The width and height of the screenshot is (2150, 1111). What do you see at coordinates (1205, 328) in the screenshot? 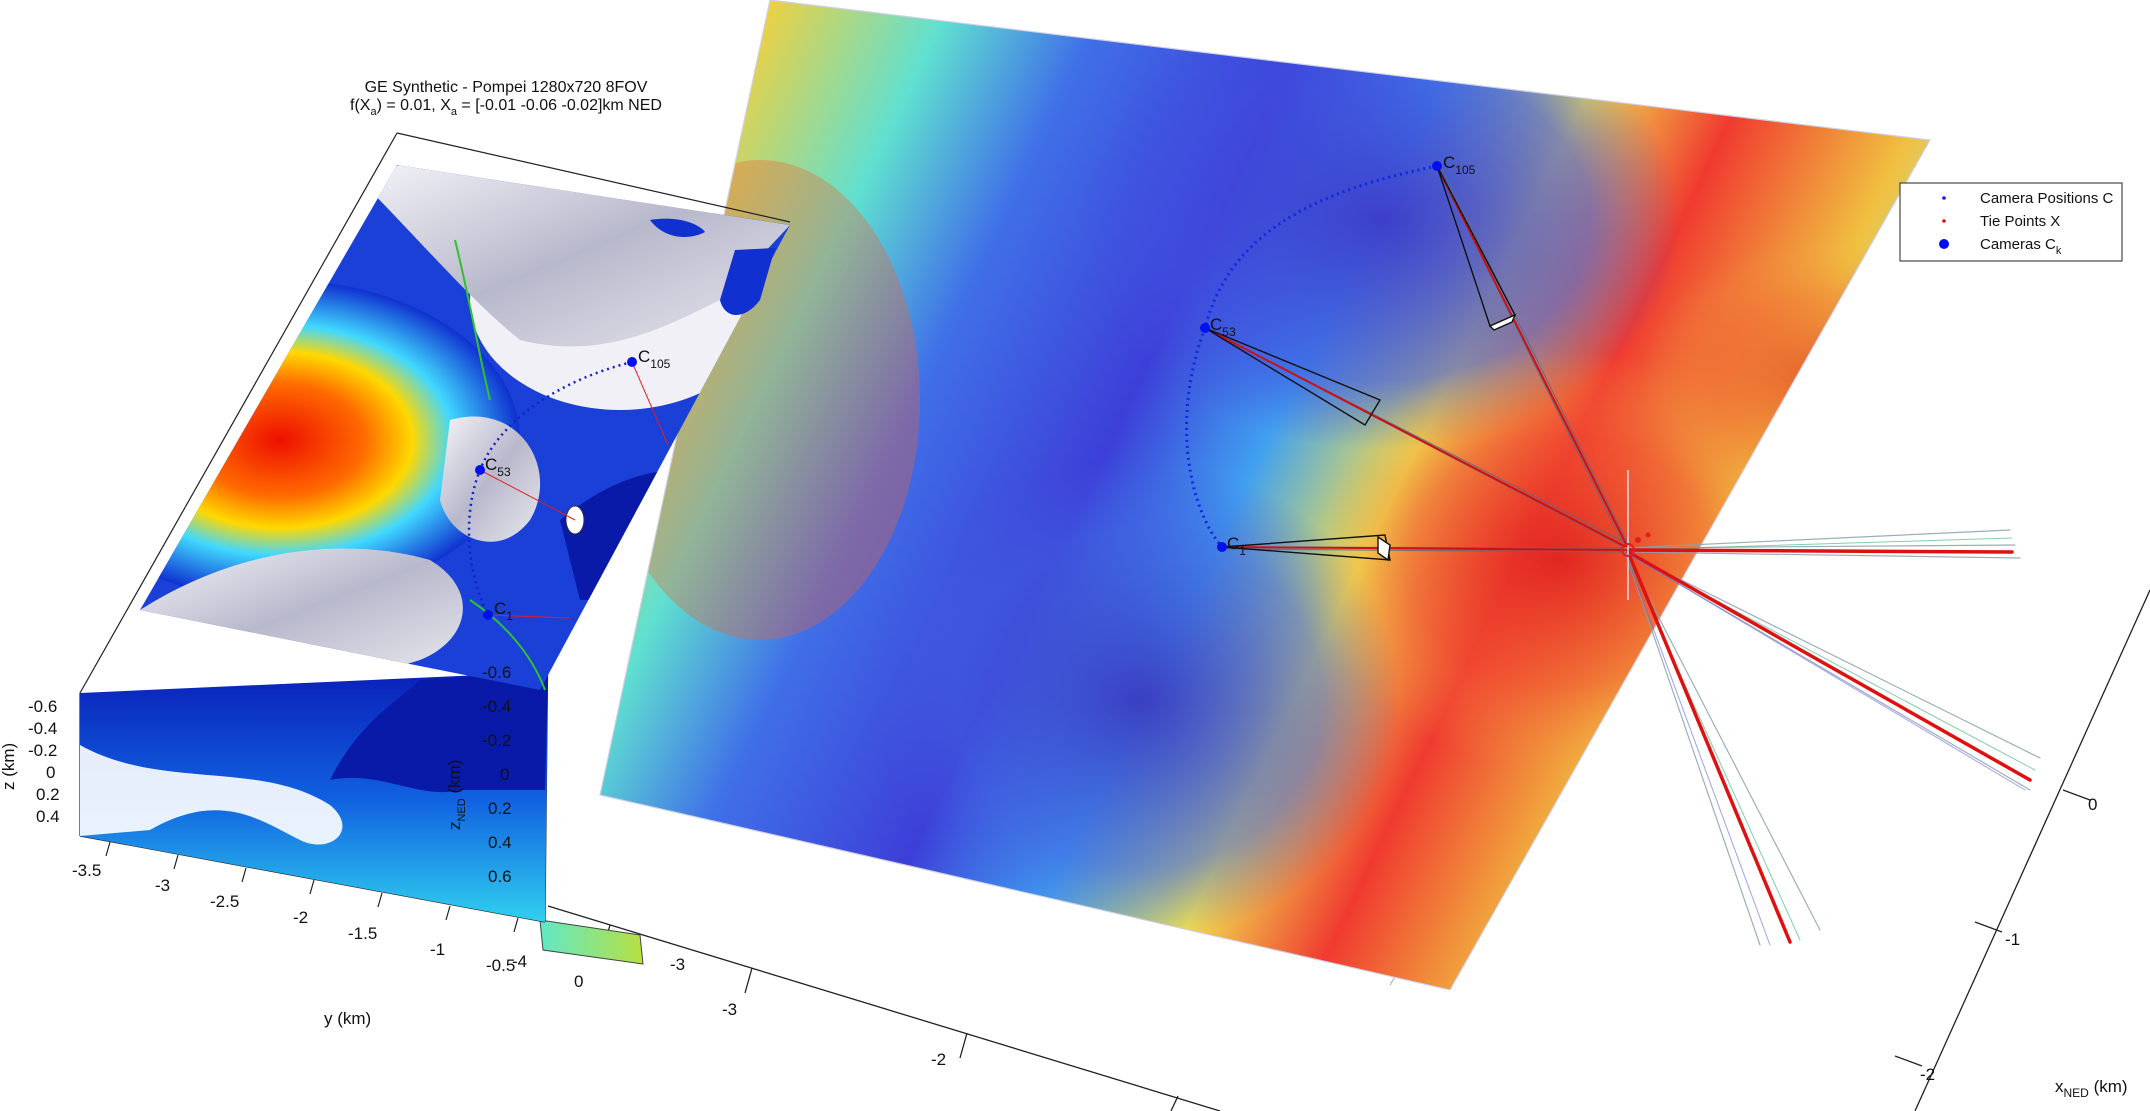
I see `camera-c53` at bounding box center [1205, 328].